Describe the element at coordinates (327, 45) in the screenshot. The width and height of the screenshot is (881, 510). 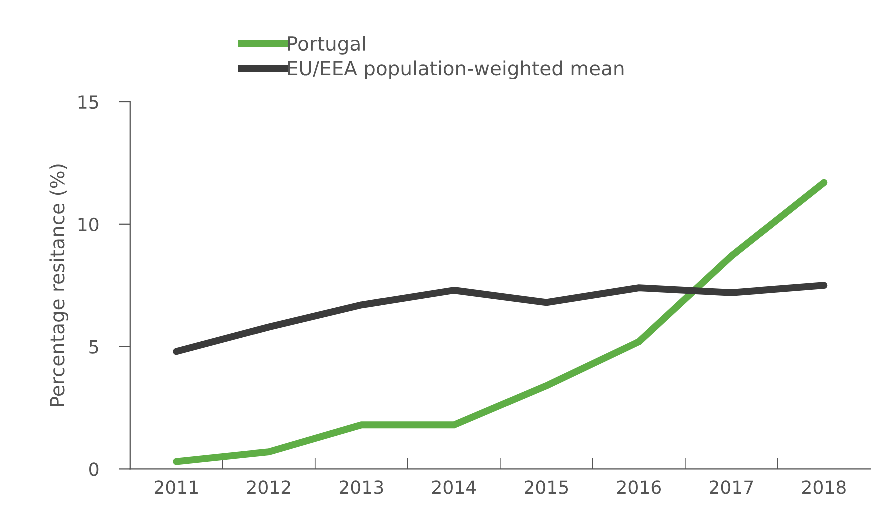
I see `legend-label: Portugal` at that location.